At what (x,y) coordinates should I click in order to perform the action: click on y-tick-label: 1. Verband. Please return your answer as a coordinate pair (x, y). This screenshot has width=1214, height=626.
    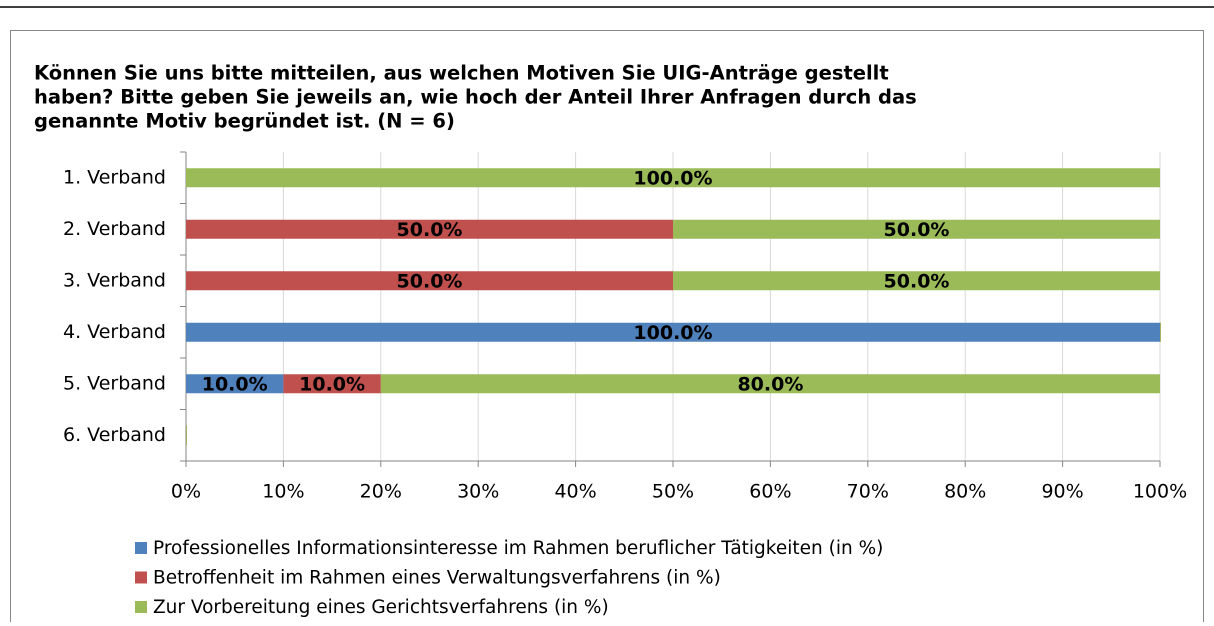
    Looking at the image, I should click on (114, 177).